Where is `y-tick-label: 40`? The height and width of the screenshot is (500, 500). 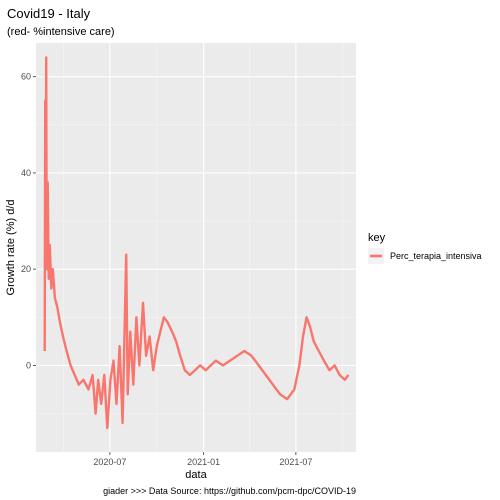 y-tick-label: 40 is located at coordinates (26, 173).